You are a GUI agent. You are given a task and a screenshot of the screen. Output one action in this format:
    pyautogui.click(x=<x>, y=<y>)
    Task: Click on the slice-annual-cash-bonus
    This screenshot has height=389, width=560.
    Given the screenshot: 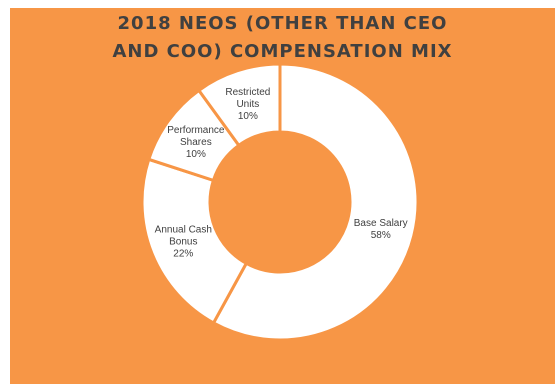 What is the action you would take?
    pyautogui.click(x=194, y=241)
    